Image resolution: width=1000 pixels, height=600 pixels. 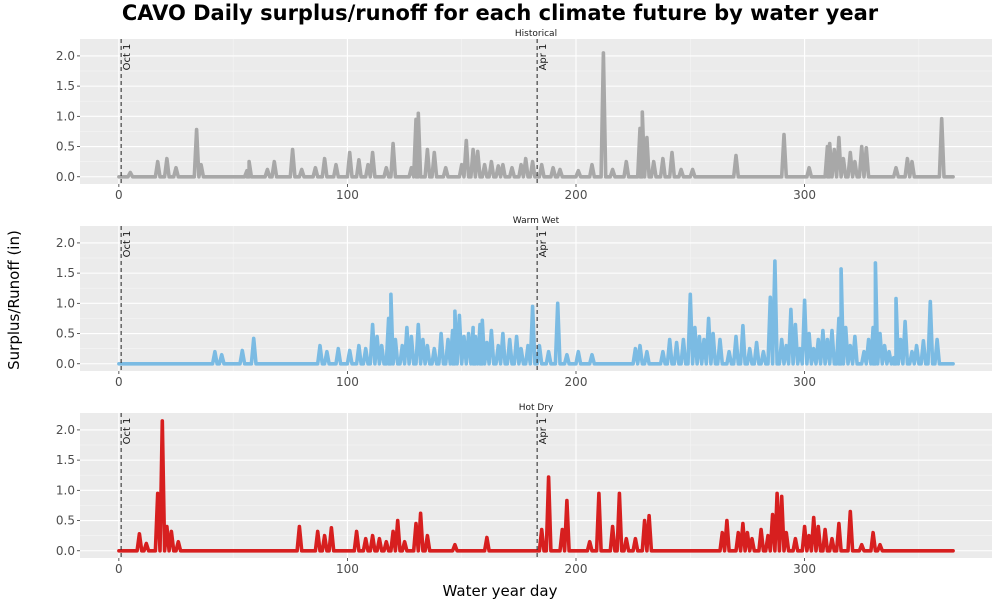 What do you see at coordinates (500, 591) in the screenshot?
I see `x-axis-label: Water year day` at bounding box center [500, 591].